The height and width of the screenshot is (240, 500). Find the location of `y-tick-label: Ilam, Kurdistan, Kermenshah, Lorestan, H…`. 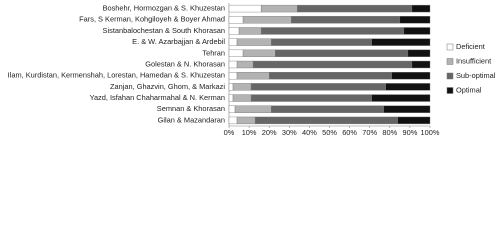

y-tick-label: Ilam, Kurdistan, Kermenshah, Lorestan, H… is located at coordinates (116, 75).